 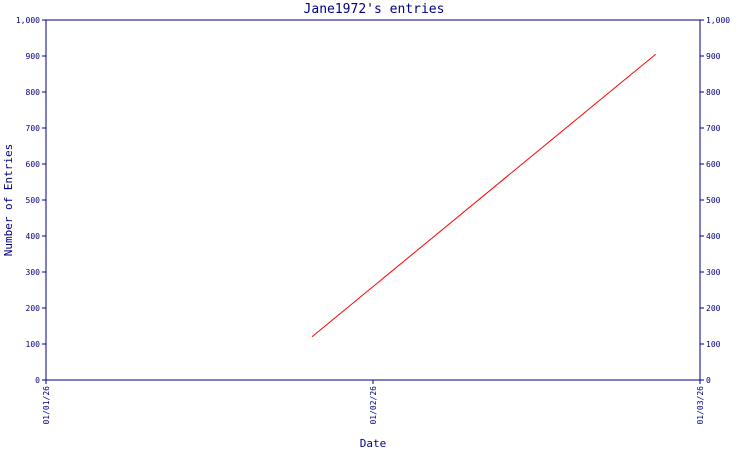 I want to click on y-tick-label-right: 300, so click(x=713, y=272).